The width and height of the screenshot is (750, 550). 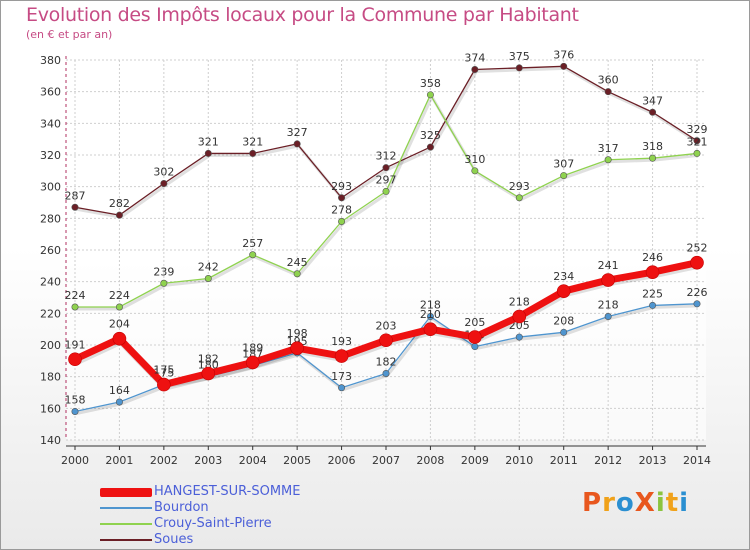 I want to click on data-label: 329, so click(x=697, y=129).